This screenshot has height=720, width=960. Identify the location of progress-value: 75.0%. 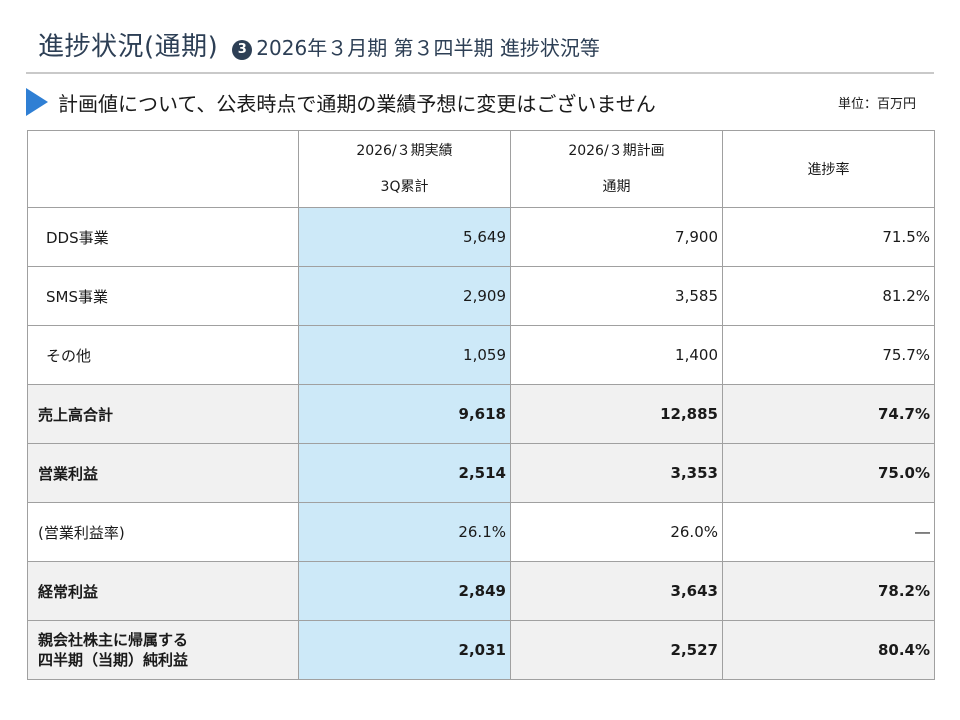
(828, 473).